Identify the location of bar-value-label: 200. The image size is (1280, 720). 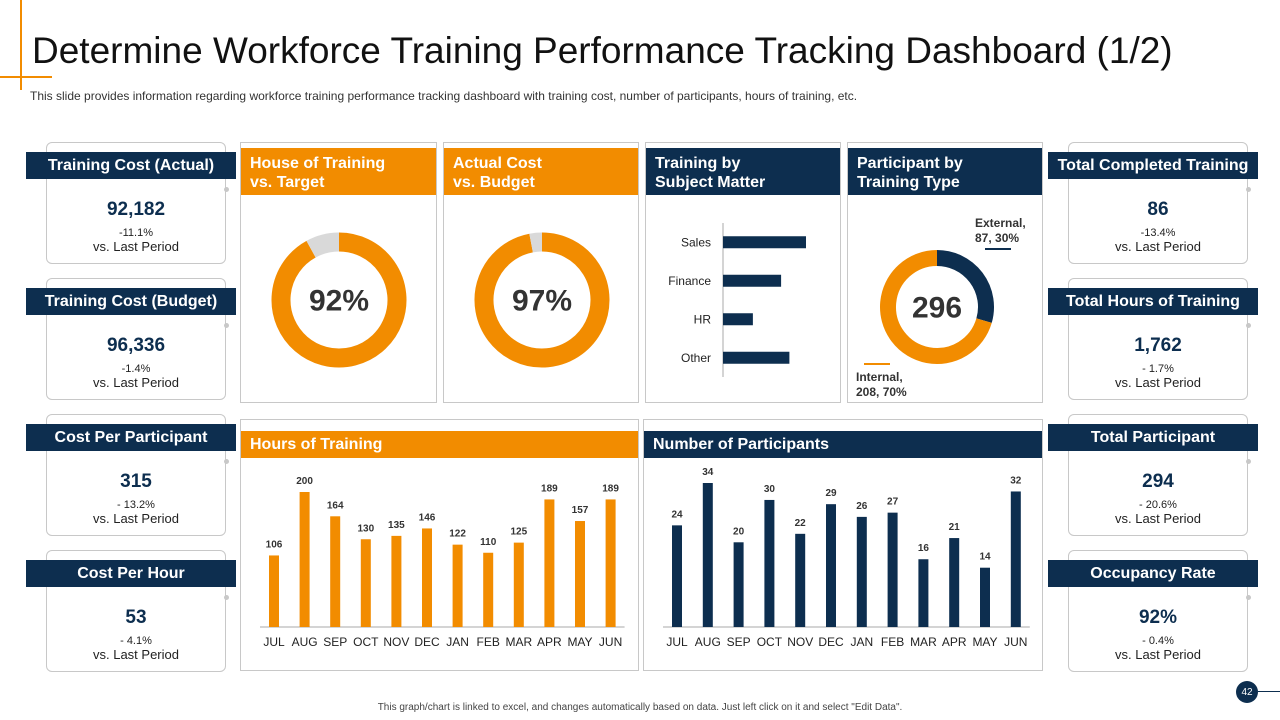
(304, 481).